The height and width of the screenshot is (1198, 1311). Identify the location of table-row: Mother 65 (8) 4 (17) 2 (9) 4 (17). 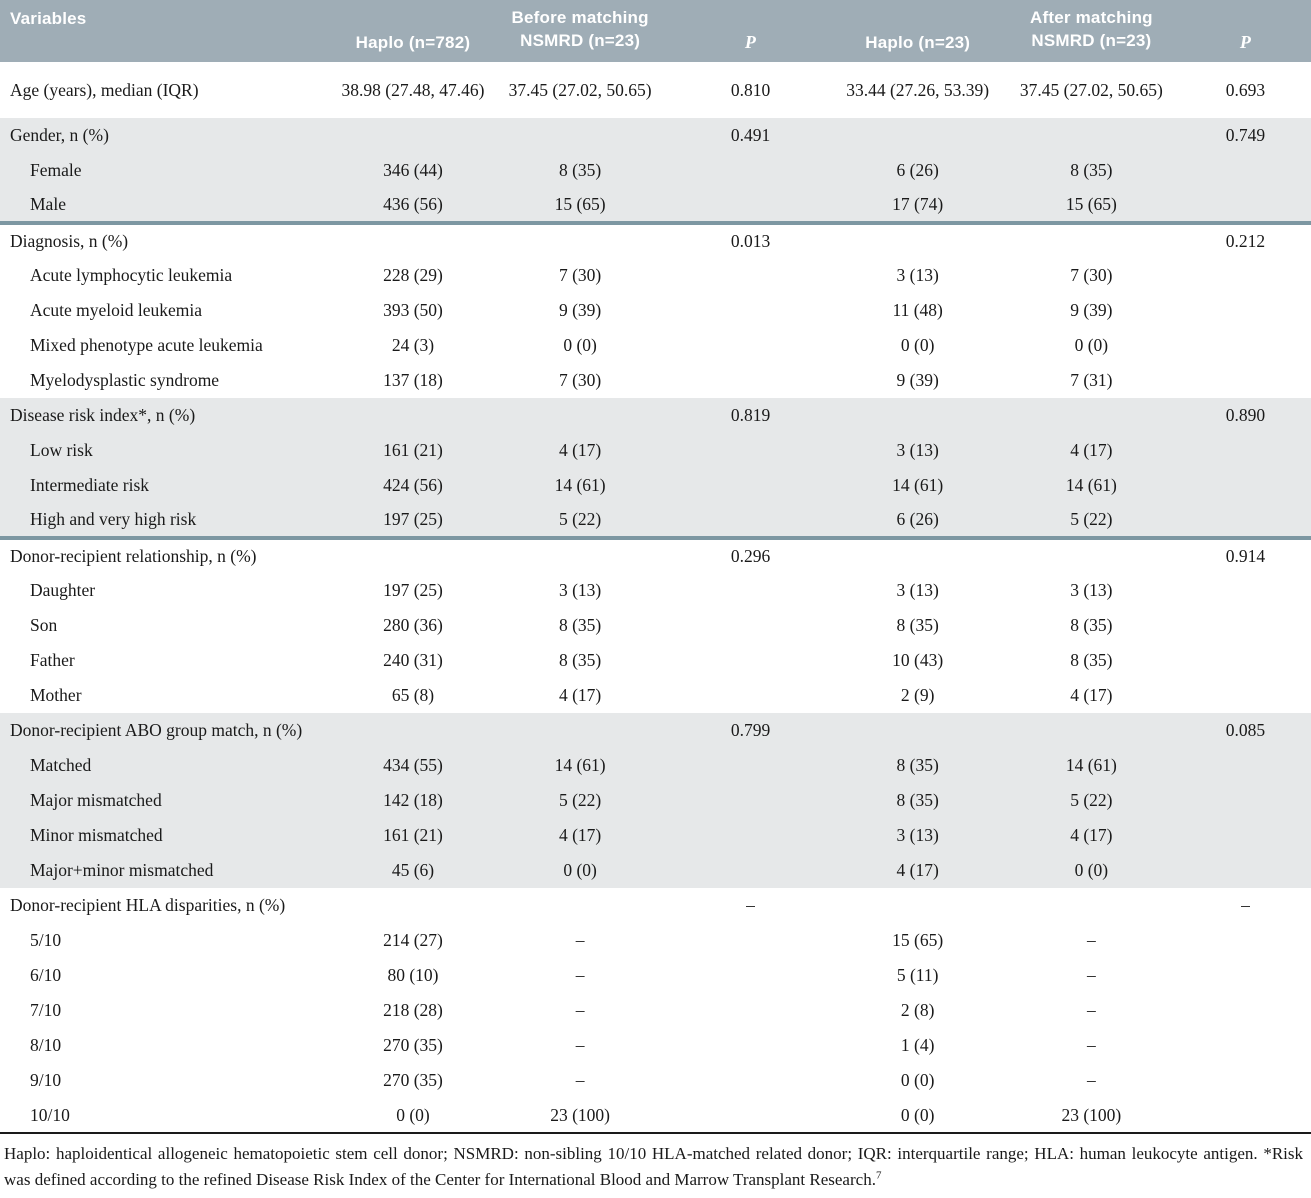
(655, 695).